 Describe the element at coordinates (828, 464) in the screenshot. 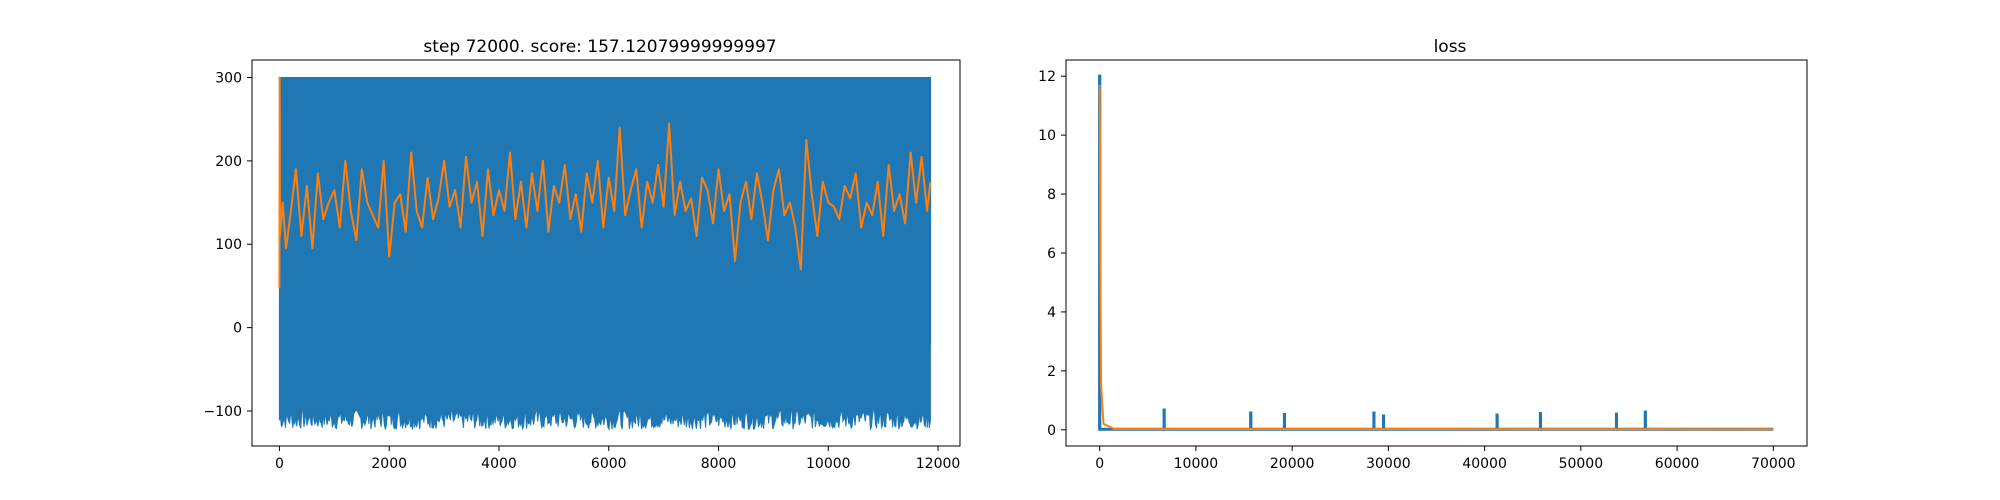

I see `score-x-tick-label: 10000` at that location.